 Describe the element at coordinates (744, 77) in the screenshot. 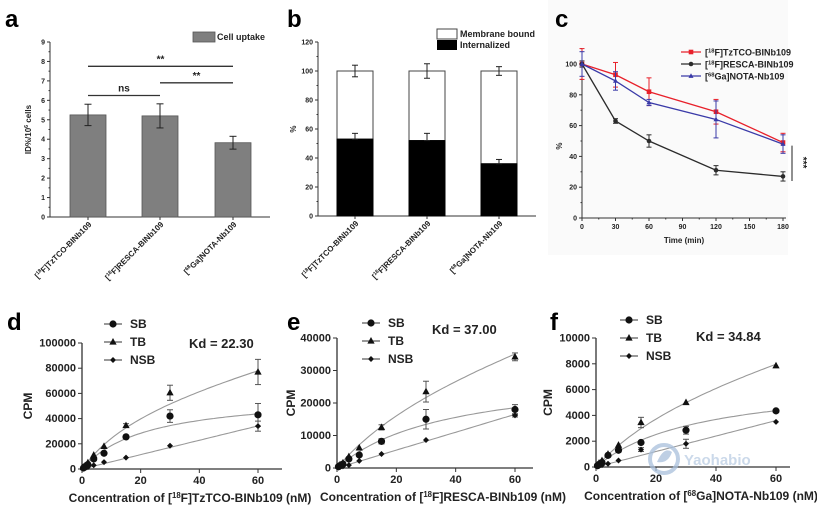

I see `legend-label: [68Ga]NOTA-Nb109` at that location.